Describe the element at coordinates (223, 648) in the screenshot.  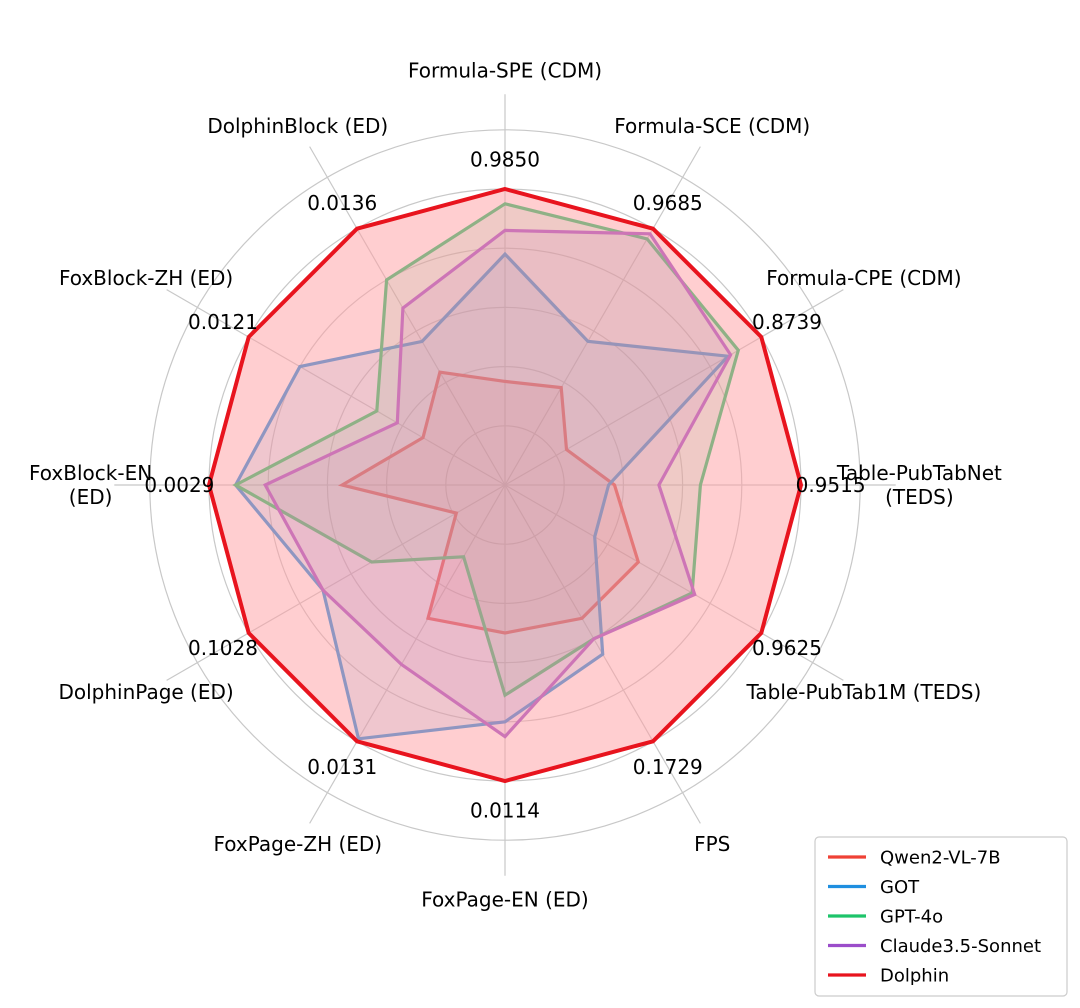
I see `value-label-9: 0.1028` at that location.